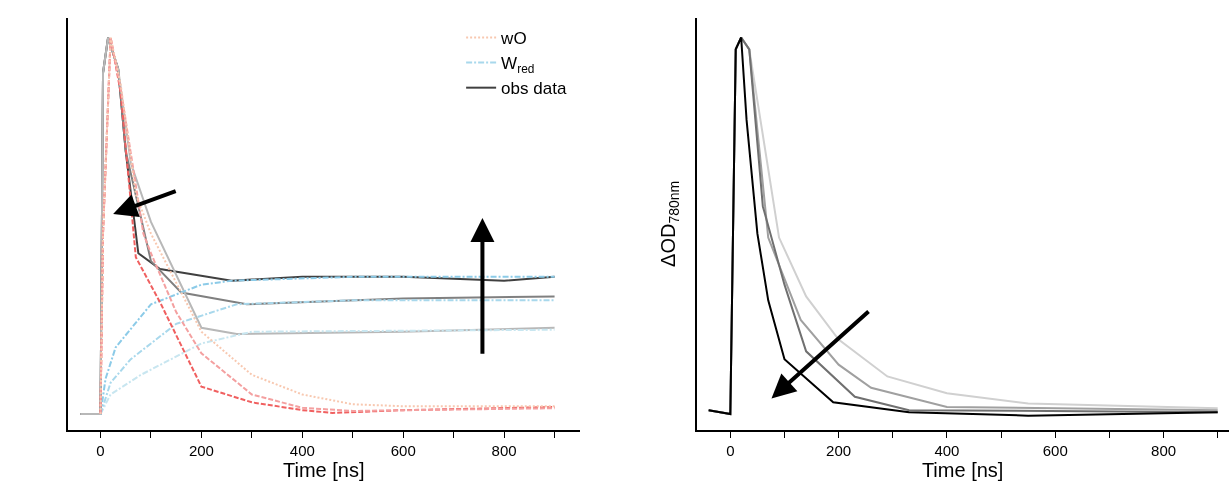  What do you see at coordinates (518, 65) in the screenshot?
I see `legend-label: W$_{red}$` at bounding box center [518, 65].